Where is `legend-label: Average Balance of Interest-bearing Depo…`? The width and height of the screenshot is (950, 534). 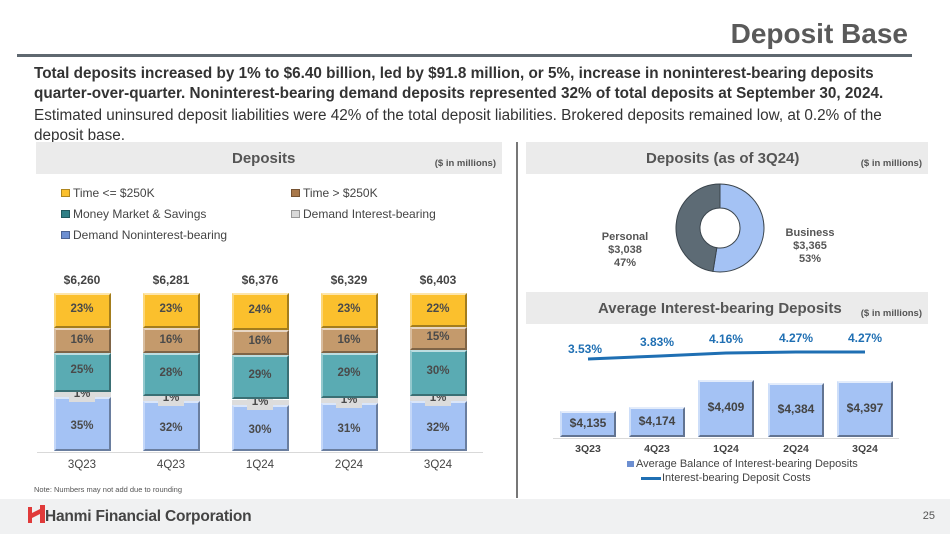
legend-label: Average Balance of Interest-bearing Depo… is located at coordinates (747, 464).